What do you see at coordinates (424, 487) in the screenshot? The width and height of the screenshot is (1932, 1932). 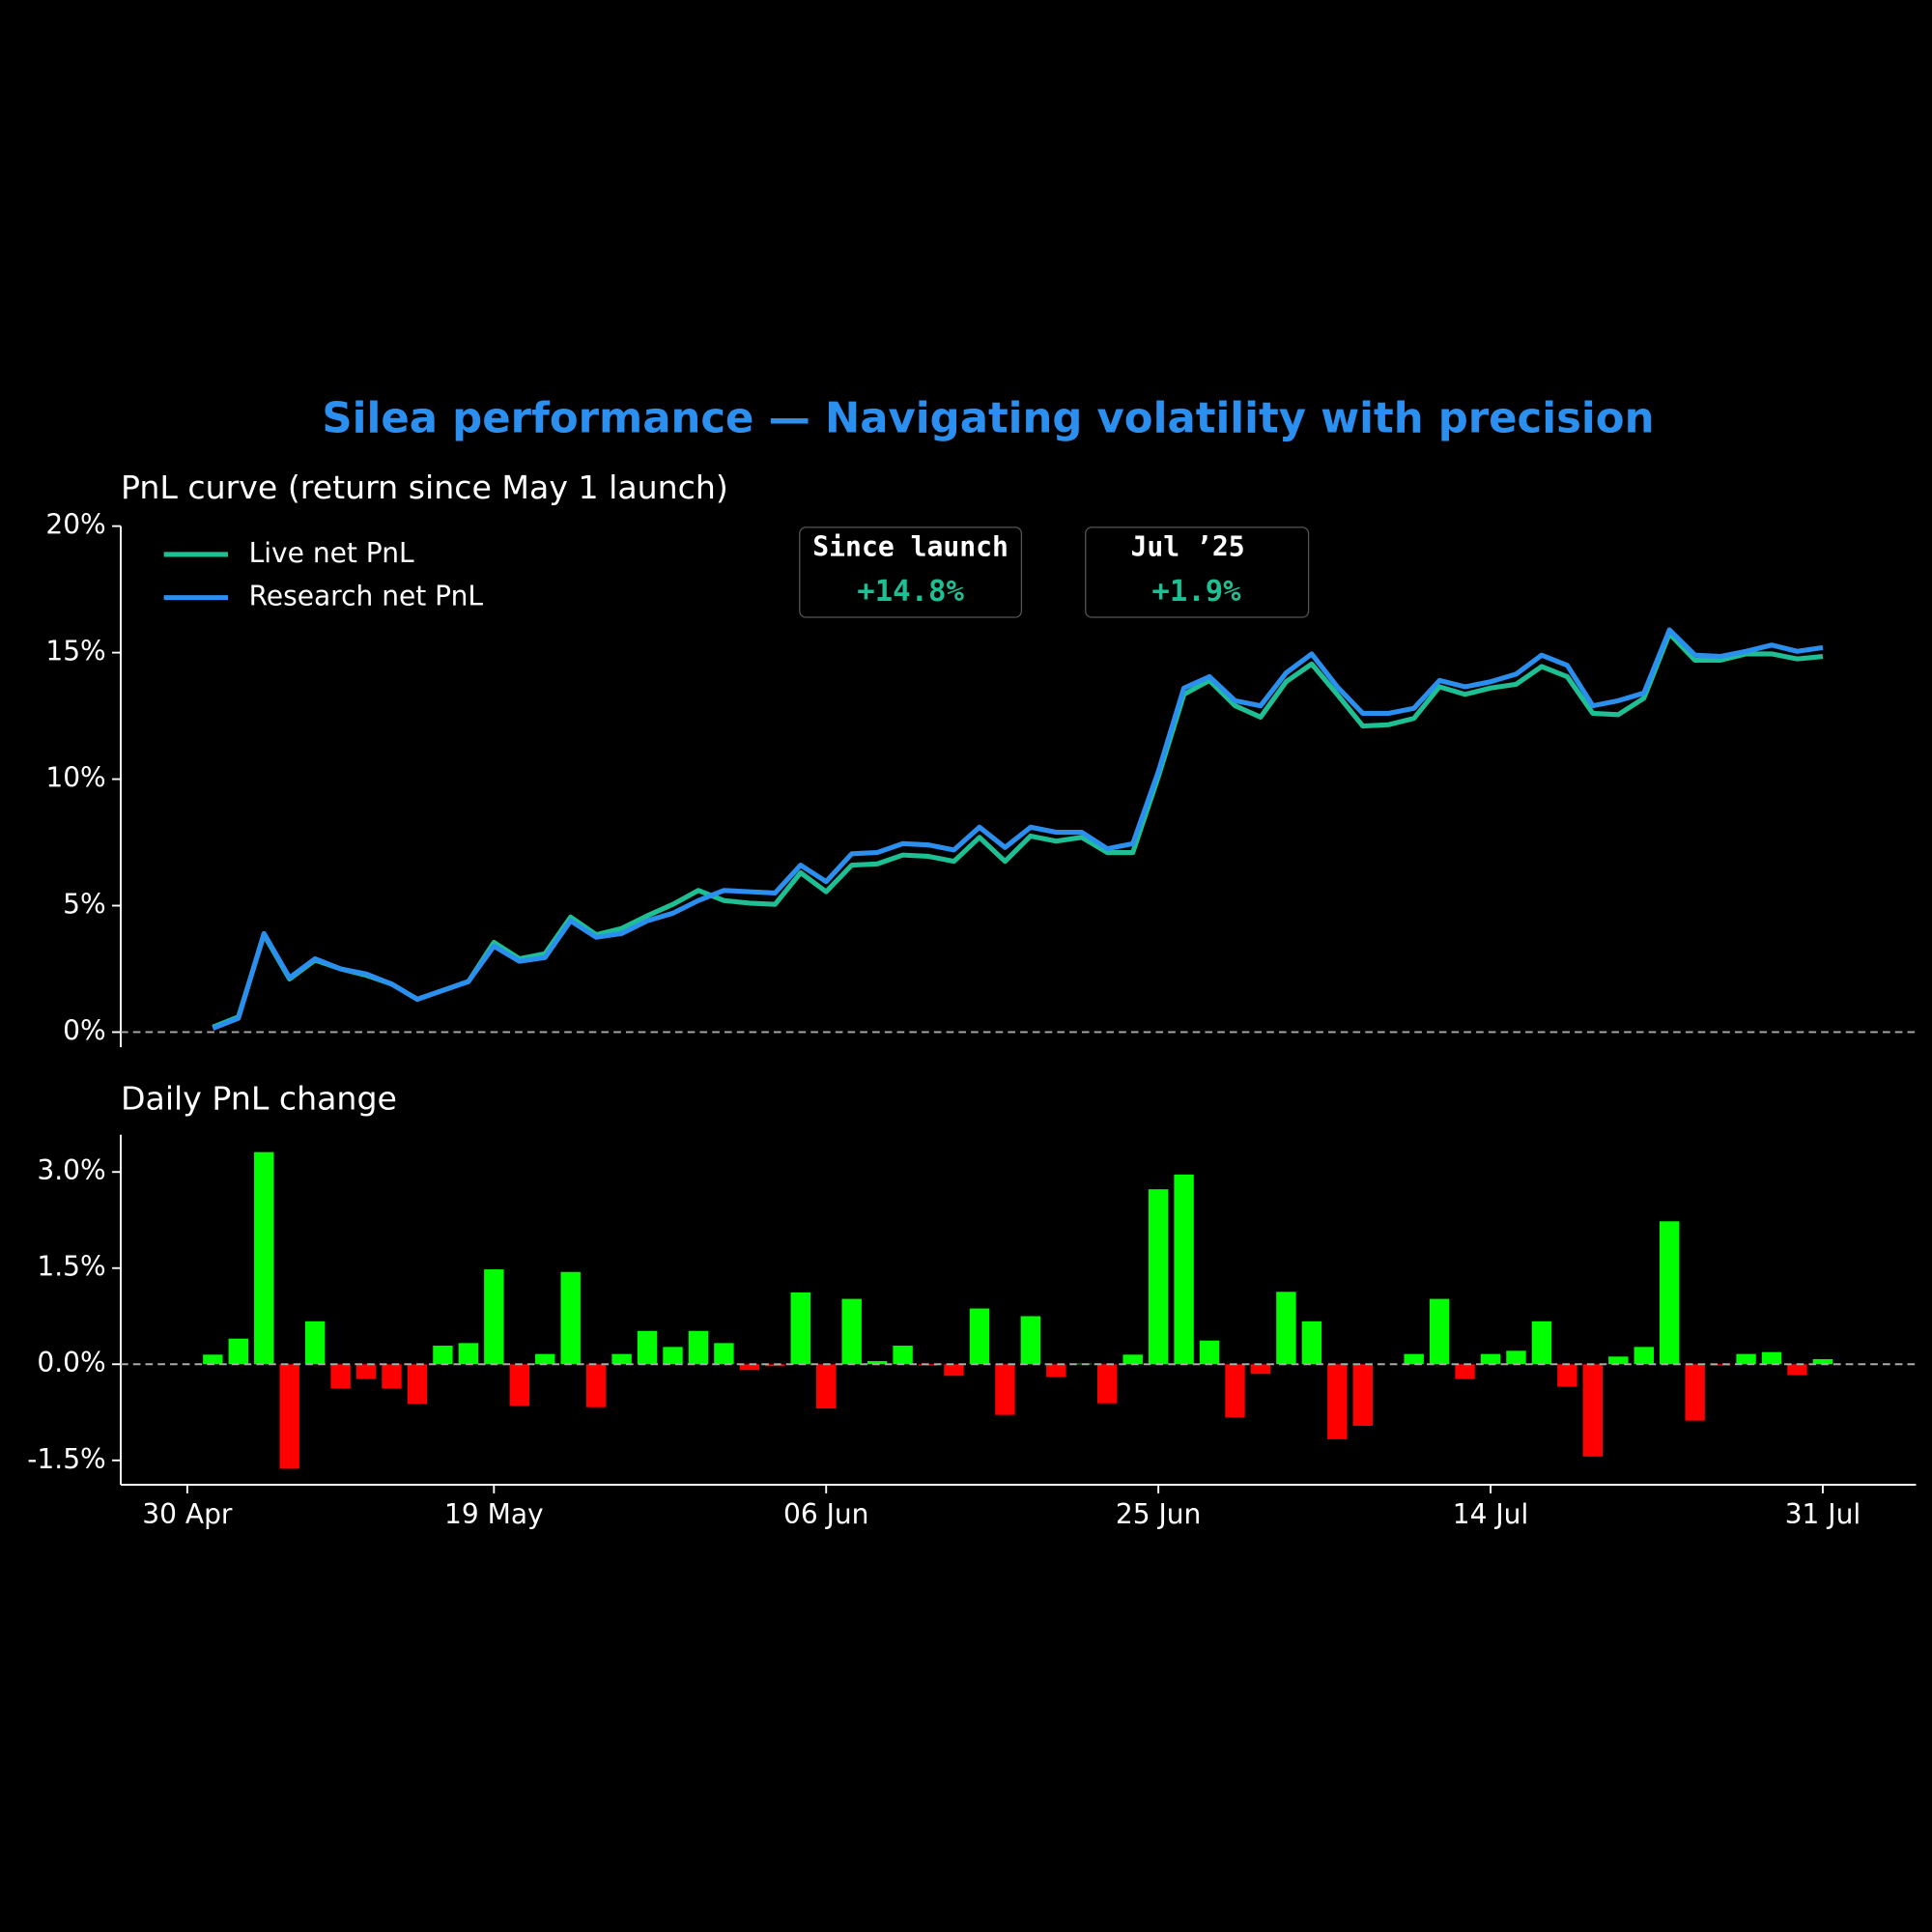 I see `chart-title: PnL curve (return since May 1 launch)` at bounding box center [424, 487].